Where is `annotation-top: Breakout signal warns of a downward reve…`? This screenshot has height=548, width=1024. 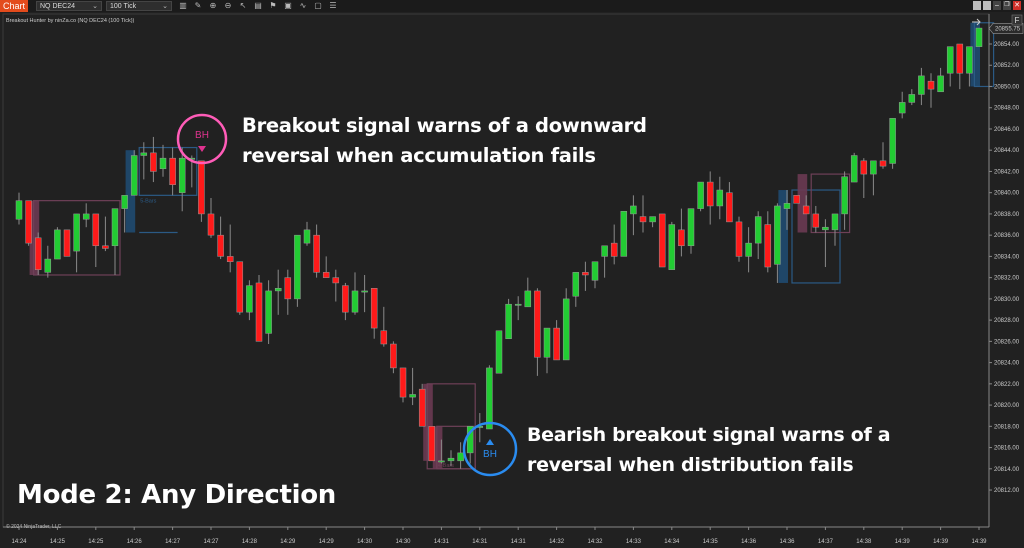
annotation-top: Breakout signal warns of a downward reve… is located at coordinates (444, 141).